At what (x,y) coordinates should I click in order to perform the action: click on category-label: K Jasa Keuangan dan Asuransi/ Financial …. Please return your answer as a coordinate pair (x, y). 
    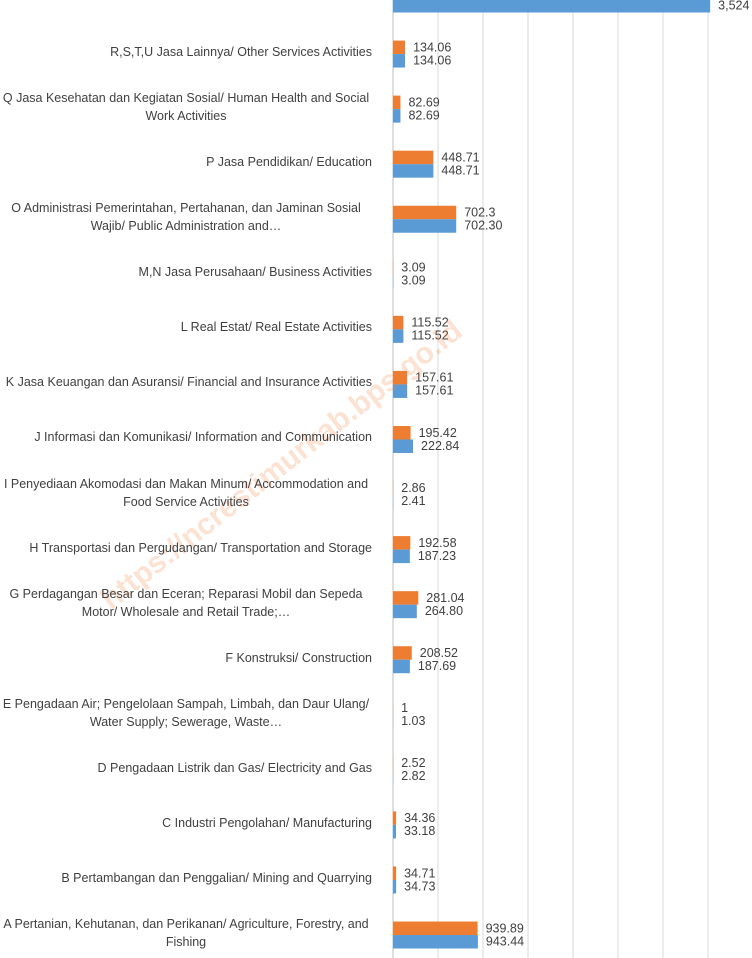
    Looking at the image, I should click on (186, 382).